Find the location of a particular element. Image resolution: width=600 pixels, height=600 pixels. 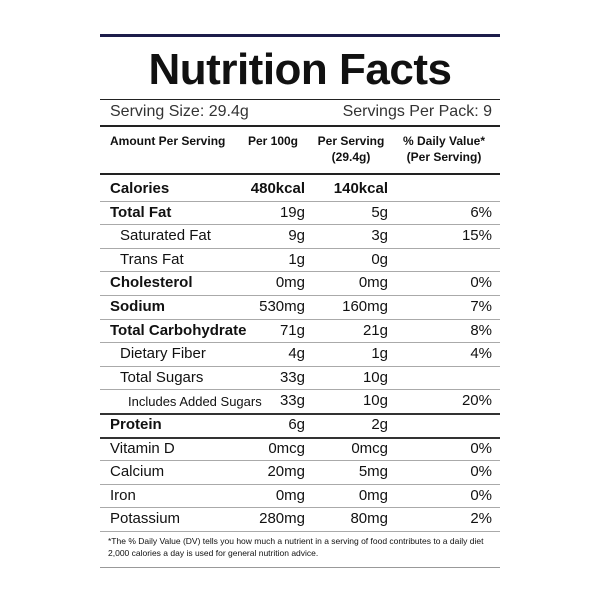

row-value: 71g is located at coordinates (292, 330).